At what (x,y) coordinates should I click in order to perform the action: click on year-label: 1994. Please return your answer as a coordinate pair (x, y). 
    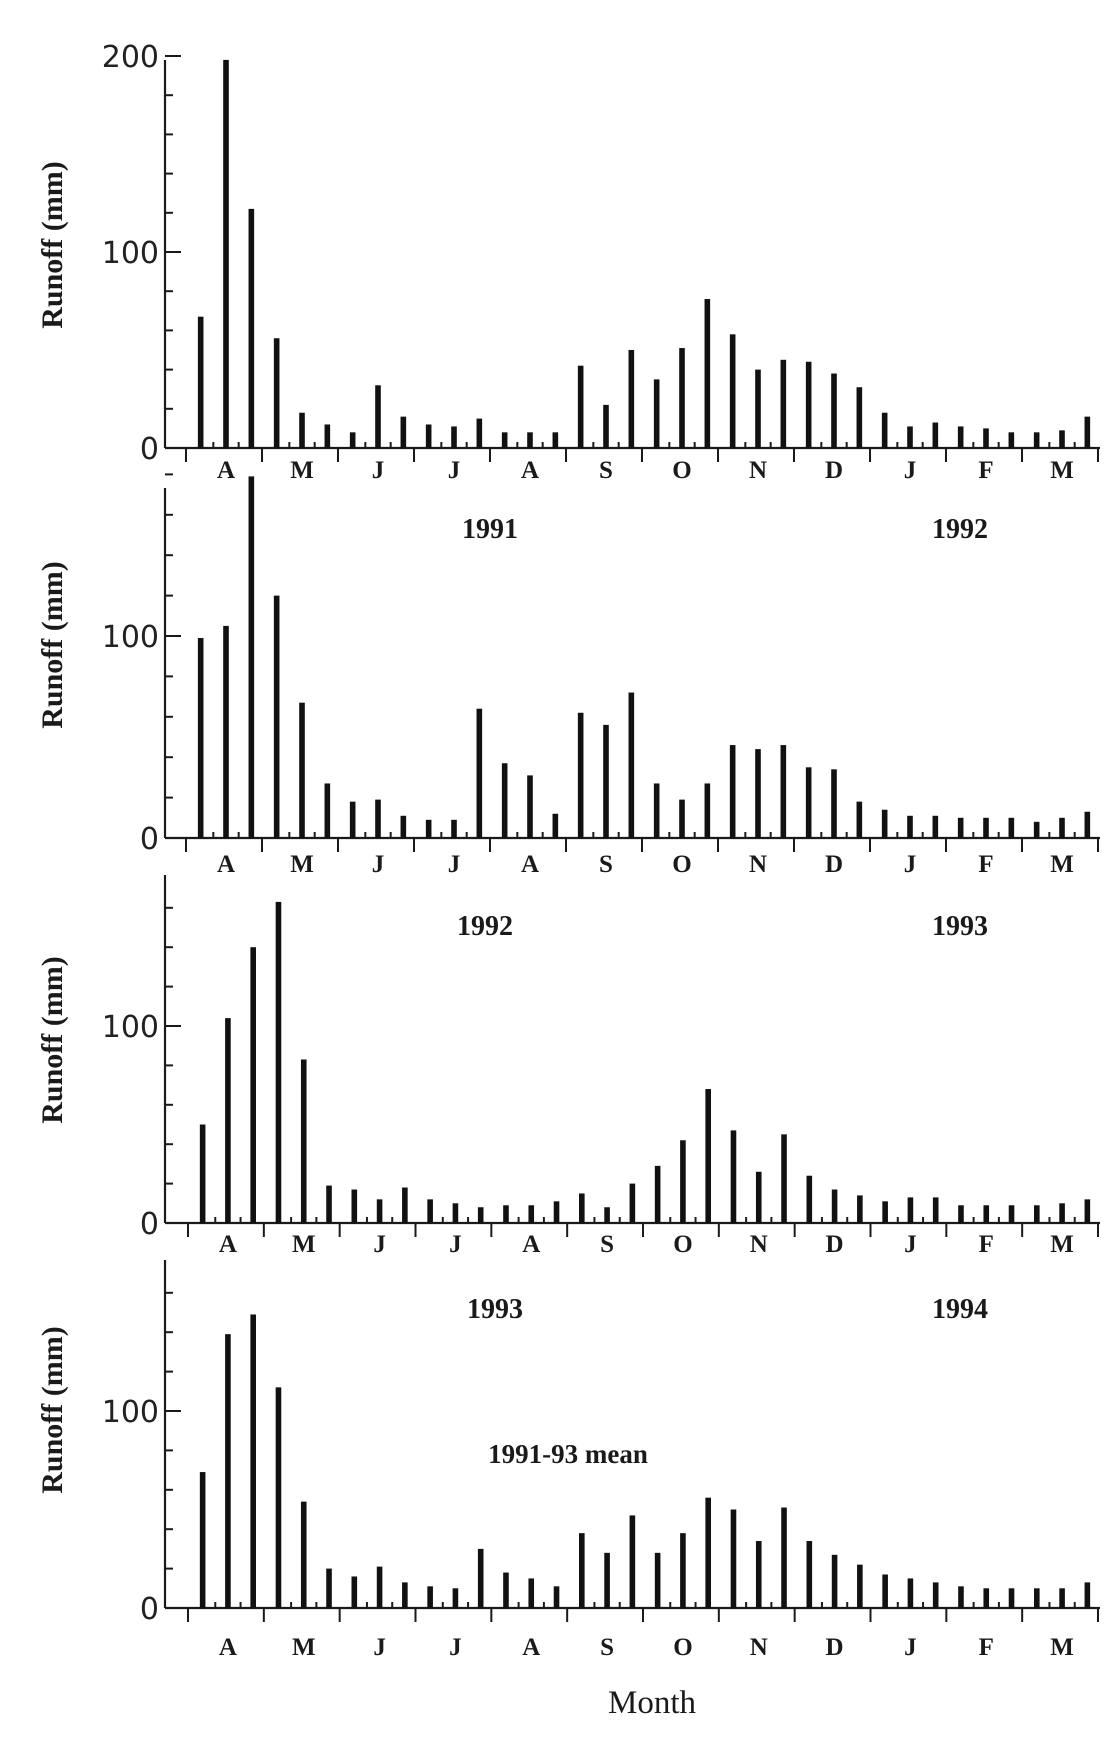
    Looking at the image, I should click on (960, 1309).